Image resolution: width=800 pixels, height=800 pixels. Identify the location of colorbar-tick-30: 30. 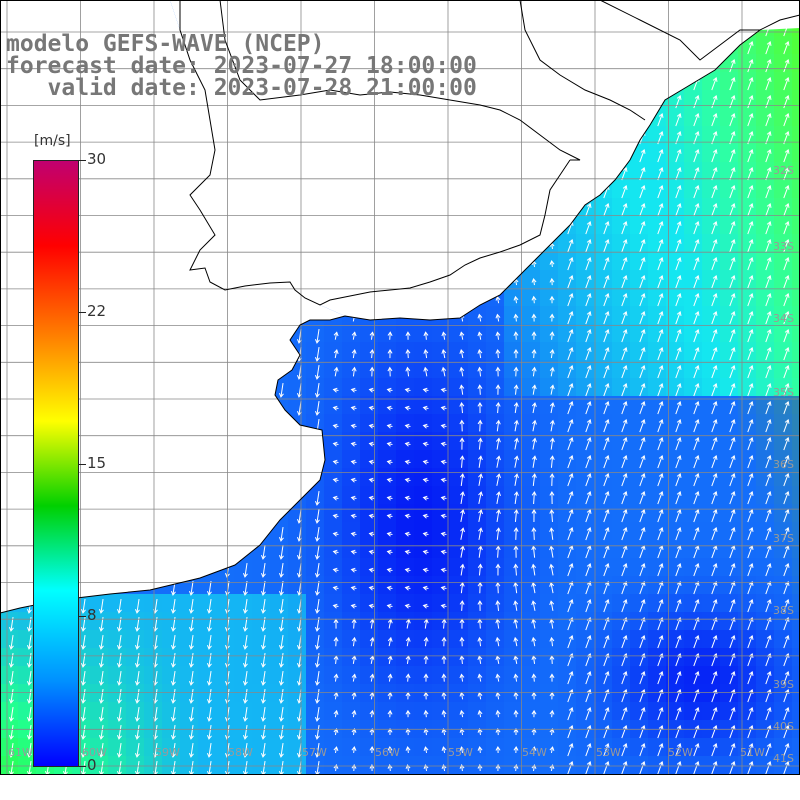
(97, 159).